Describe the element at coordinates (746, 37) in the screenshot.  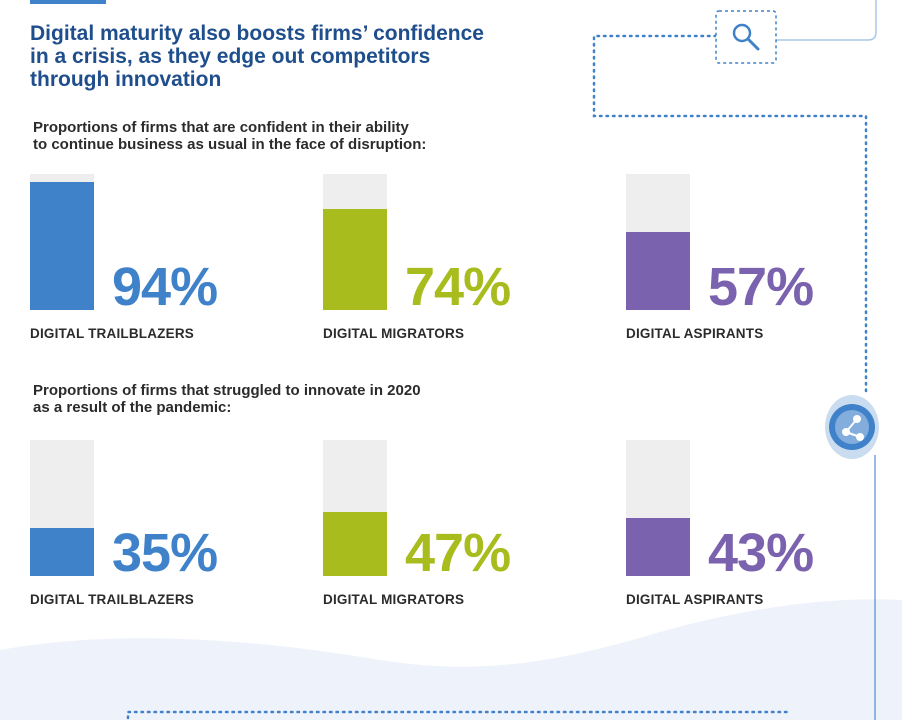
I see `search-icon` at that location.